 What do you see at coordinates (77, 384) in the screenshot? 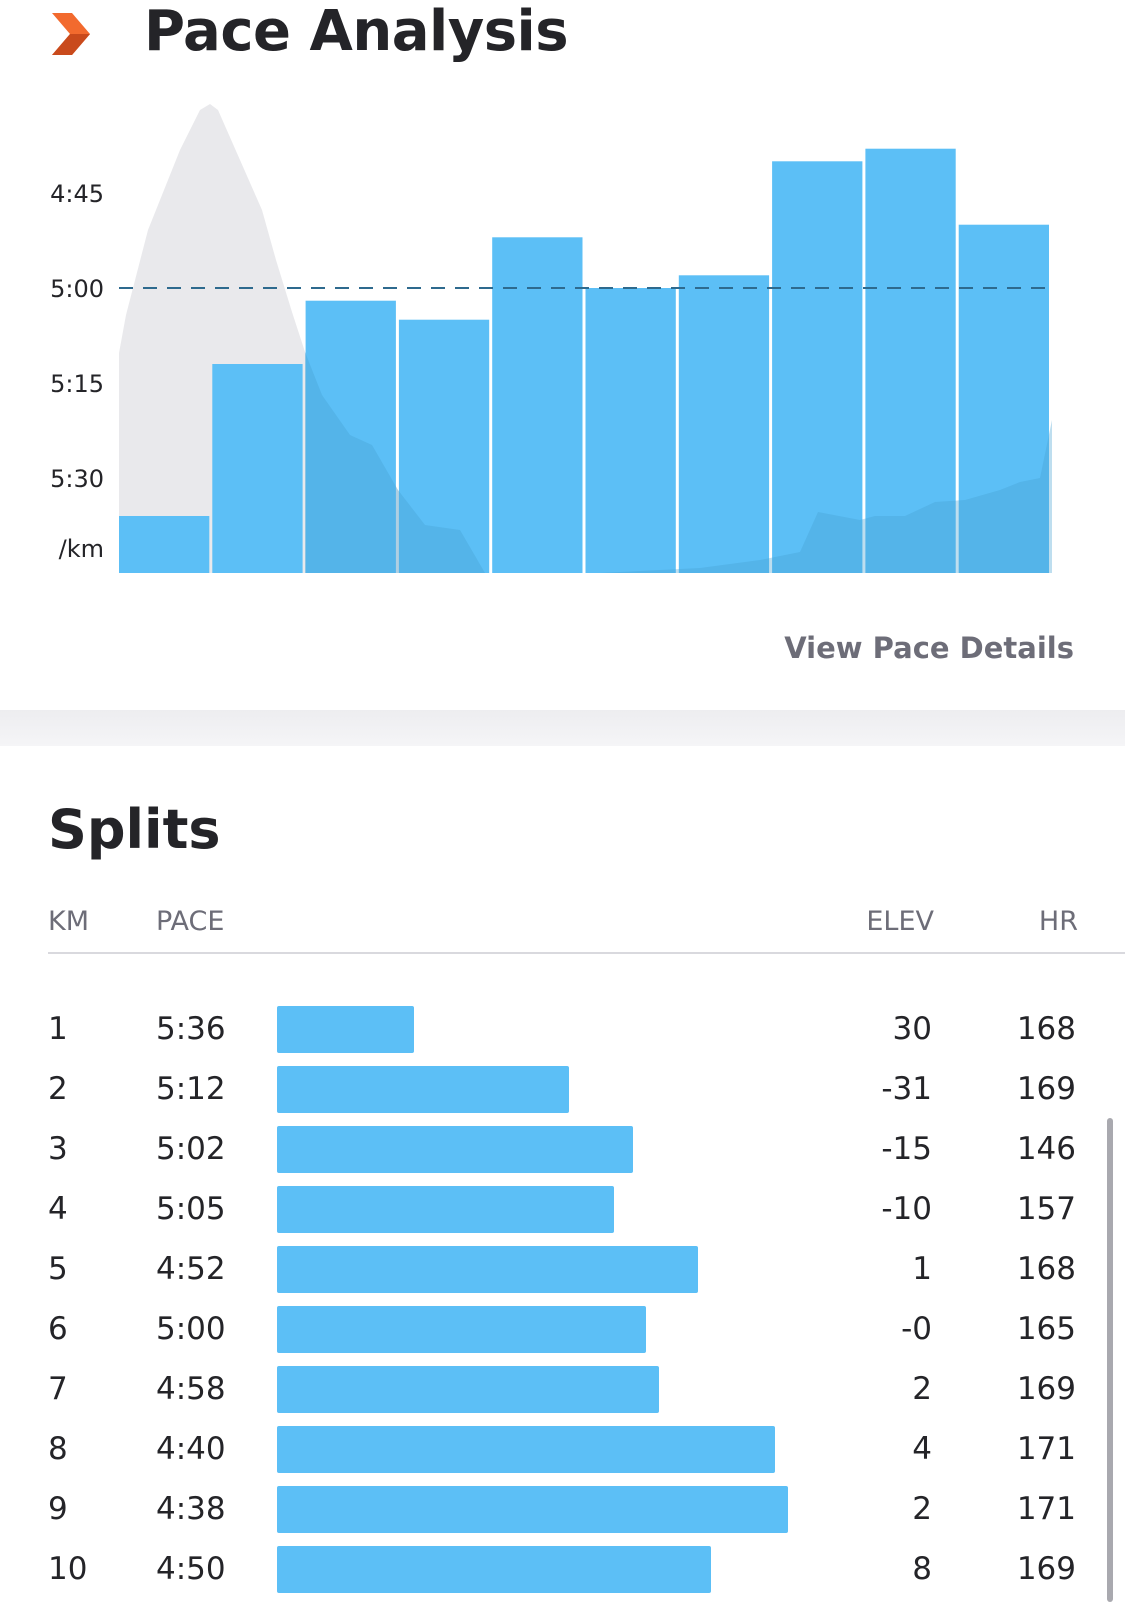
I see `y-tick-label: 5:15` at bounding box center [77, 384].